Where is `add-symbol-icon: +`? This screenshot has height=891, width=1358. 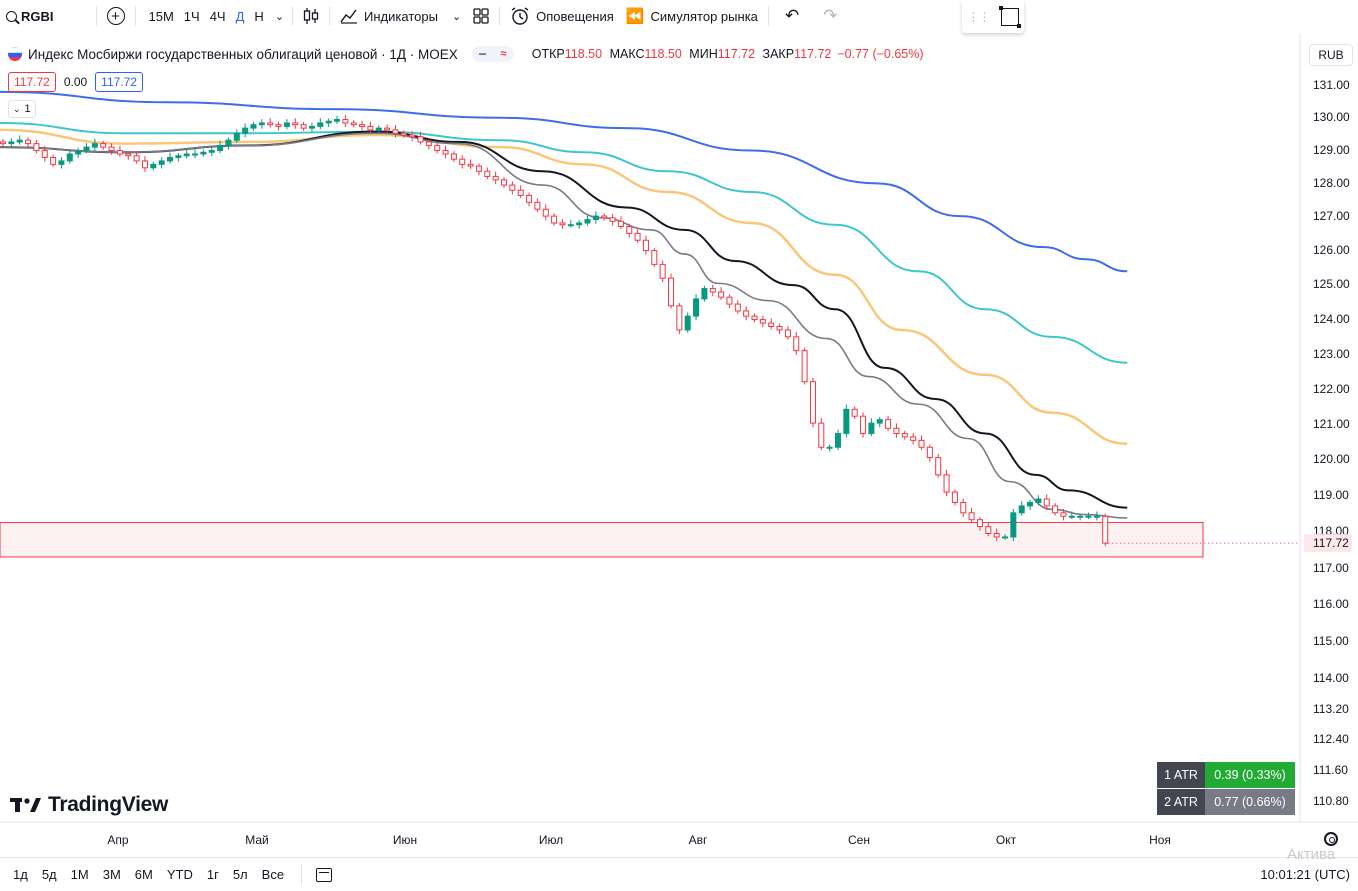
add-symbol-icon: + is located at coordinates (115, 16).